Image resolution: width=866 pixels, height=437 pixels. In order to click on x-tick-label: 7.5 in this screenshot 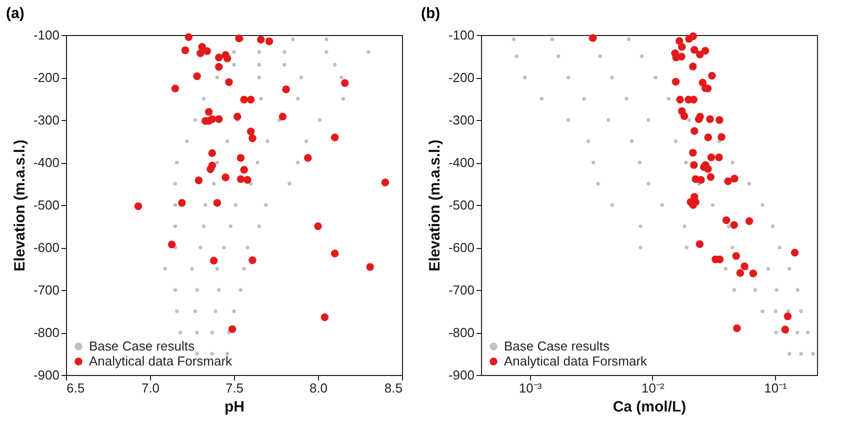, I will do `click(234, 388)`.